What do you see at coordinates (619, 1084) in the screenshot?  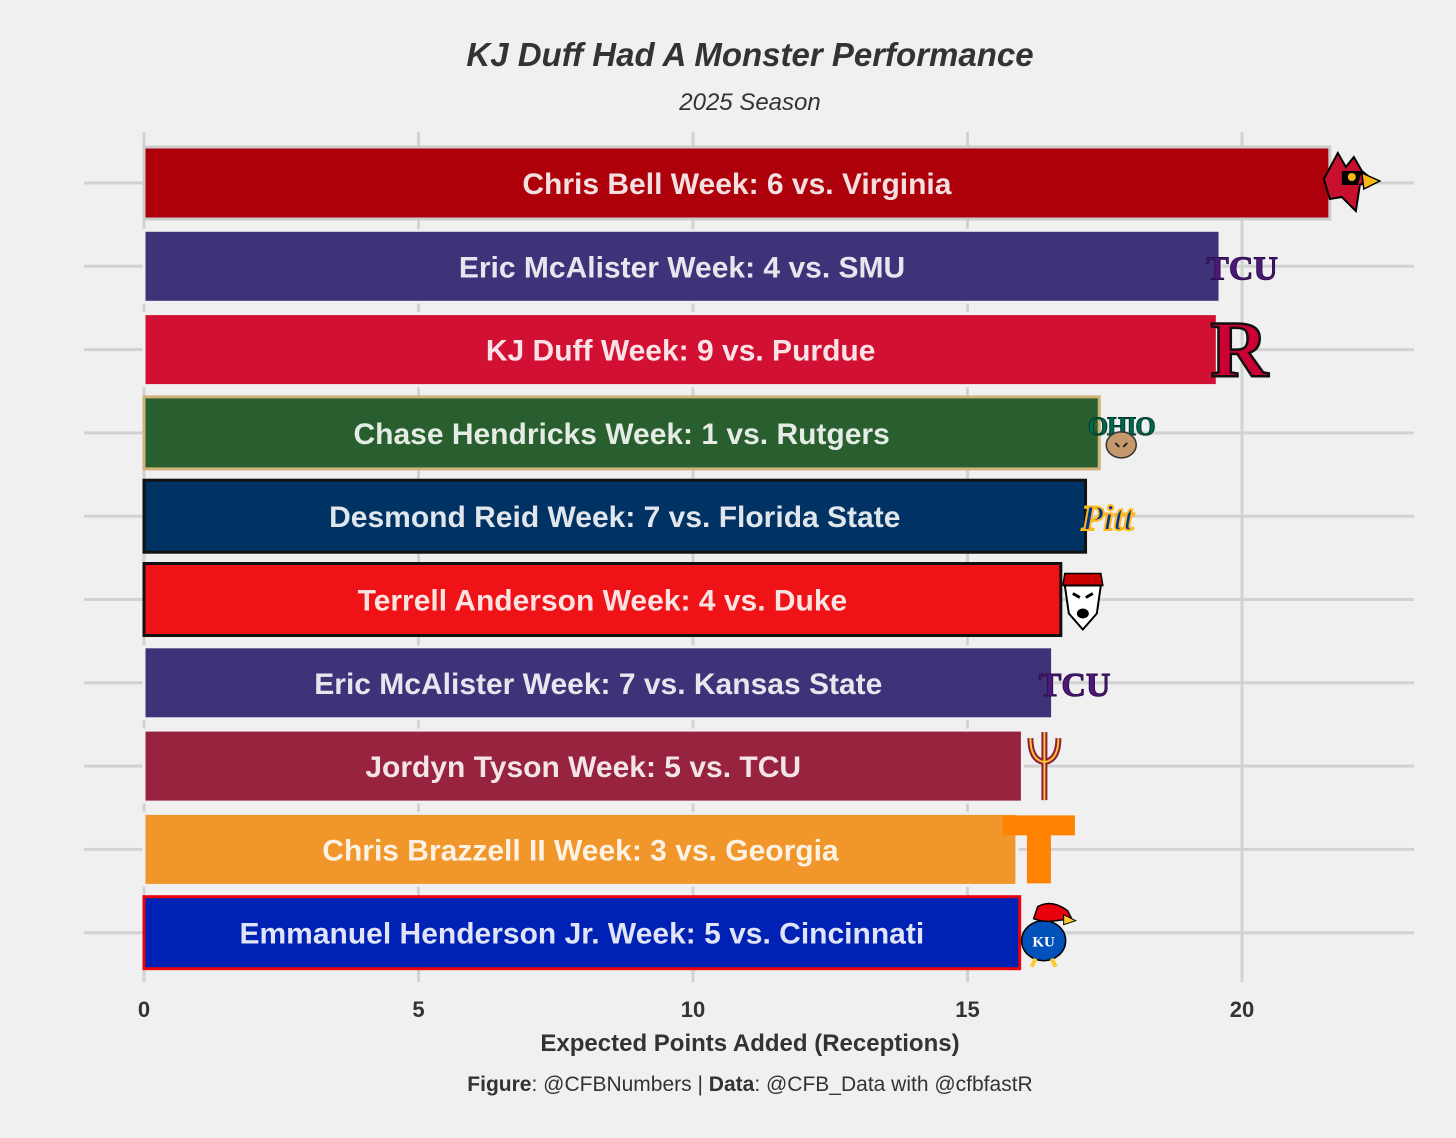 I see `caption-figure-value: : @CFBNumbers |` at bounding box center [619, 1084].